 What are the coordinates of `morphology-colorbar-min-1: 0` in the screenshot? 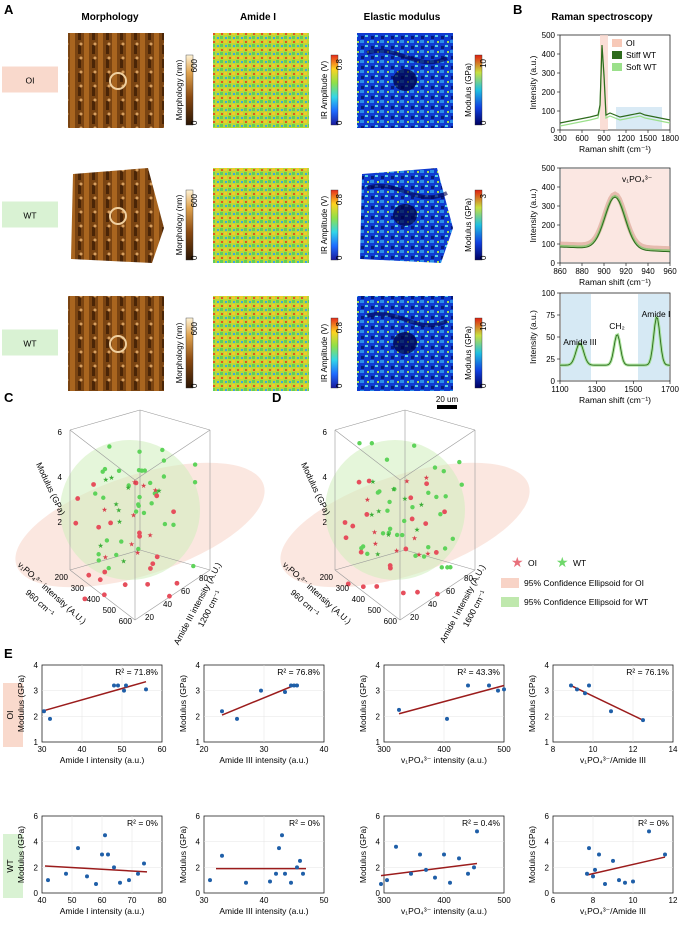 It's located at (194, 257).